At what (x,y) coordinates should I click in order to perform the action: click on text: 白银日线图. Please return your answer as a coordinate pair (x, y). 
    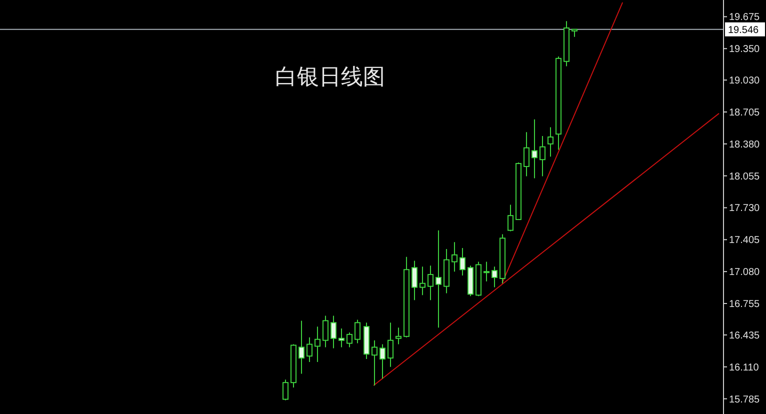
    Looking at the image, I should click on (330, 76).